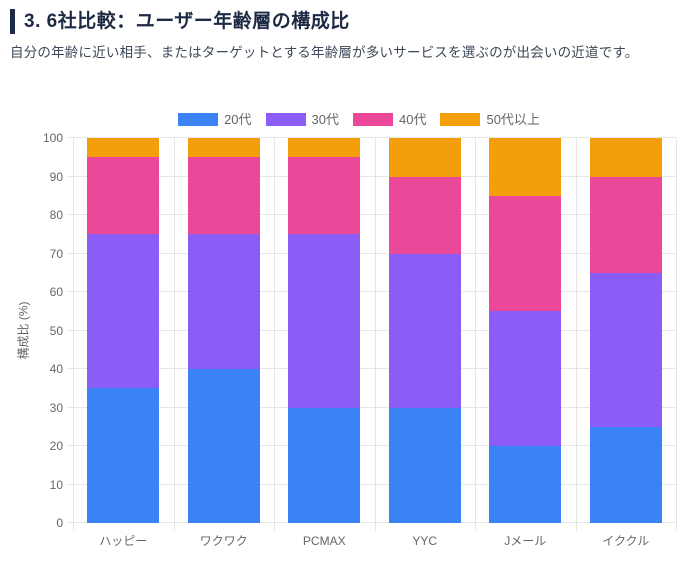  I want to click on bar-segment-ワクワク-50代以上, so click(223, 148).